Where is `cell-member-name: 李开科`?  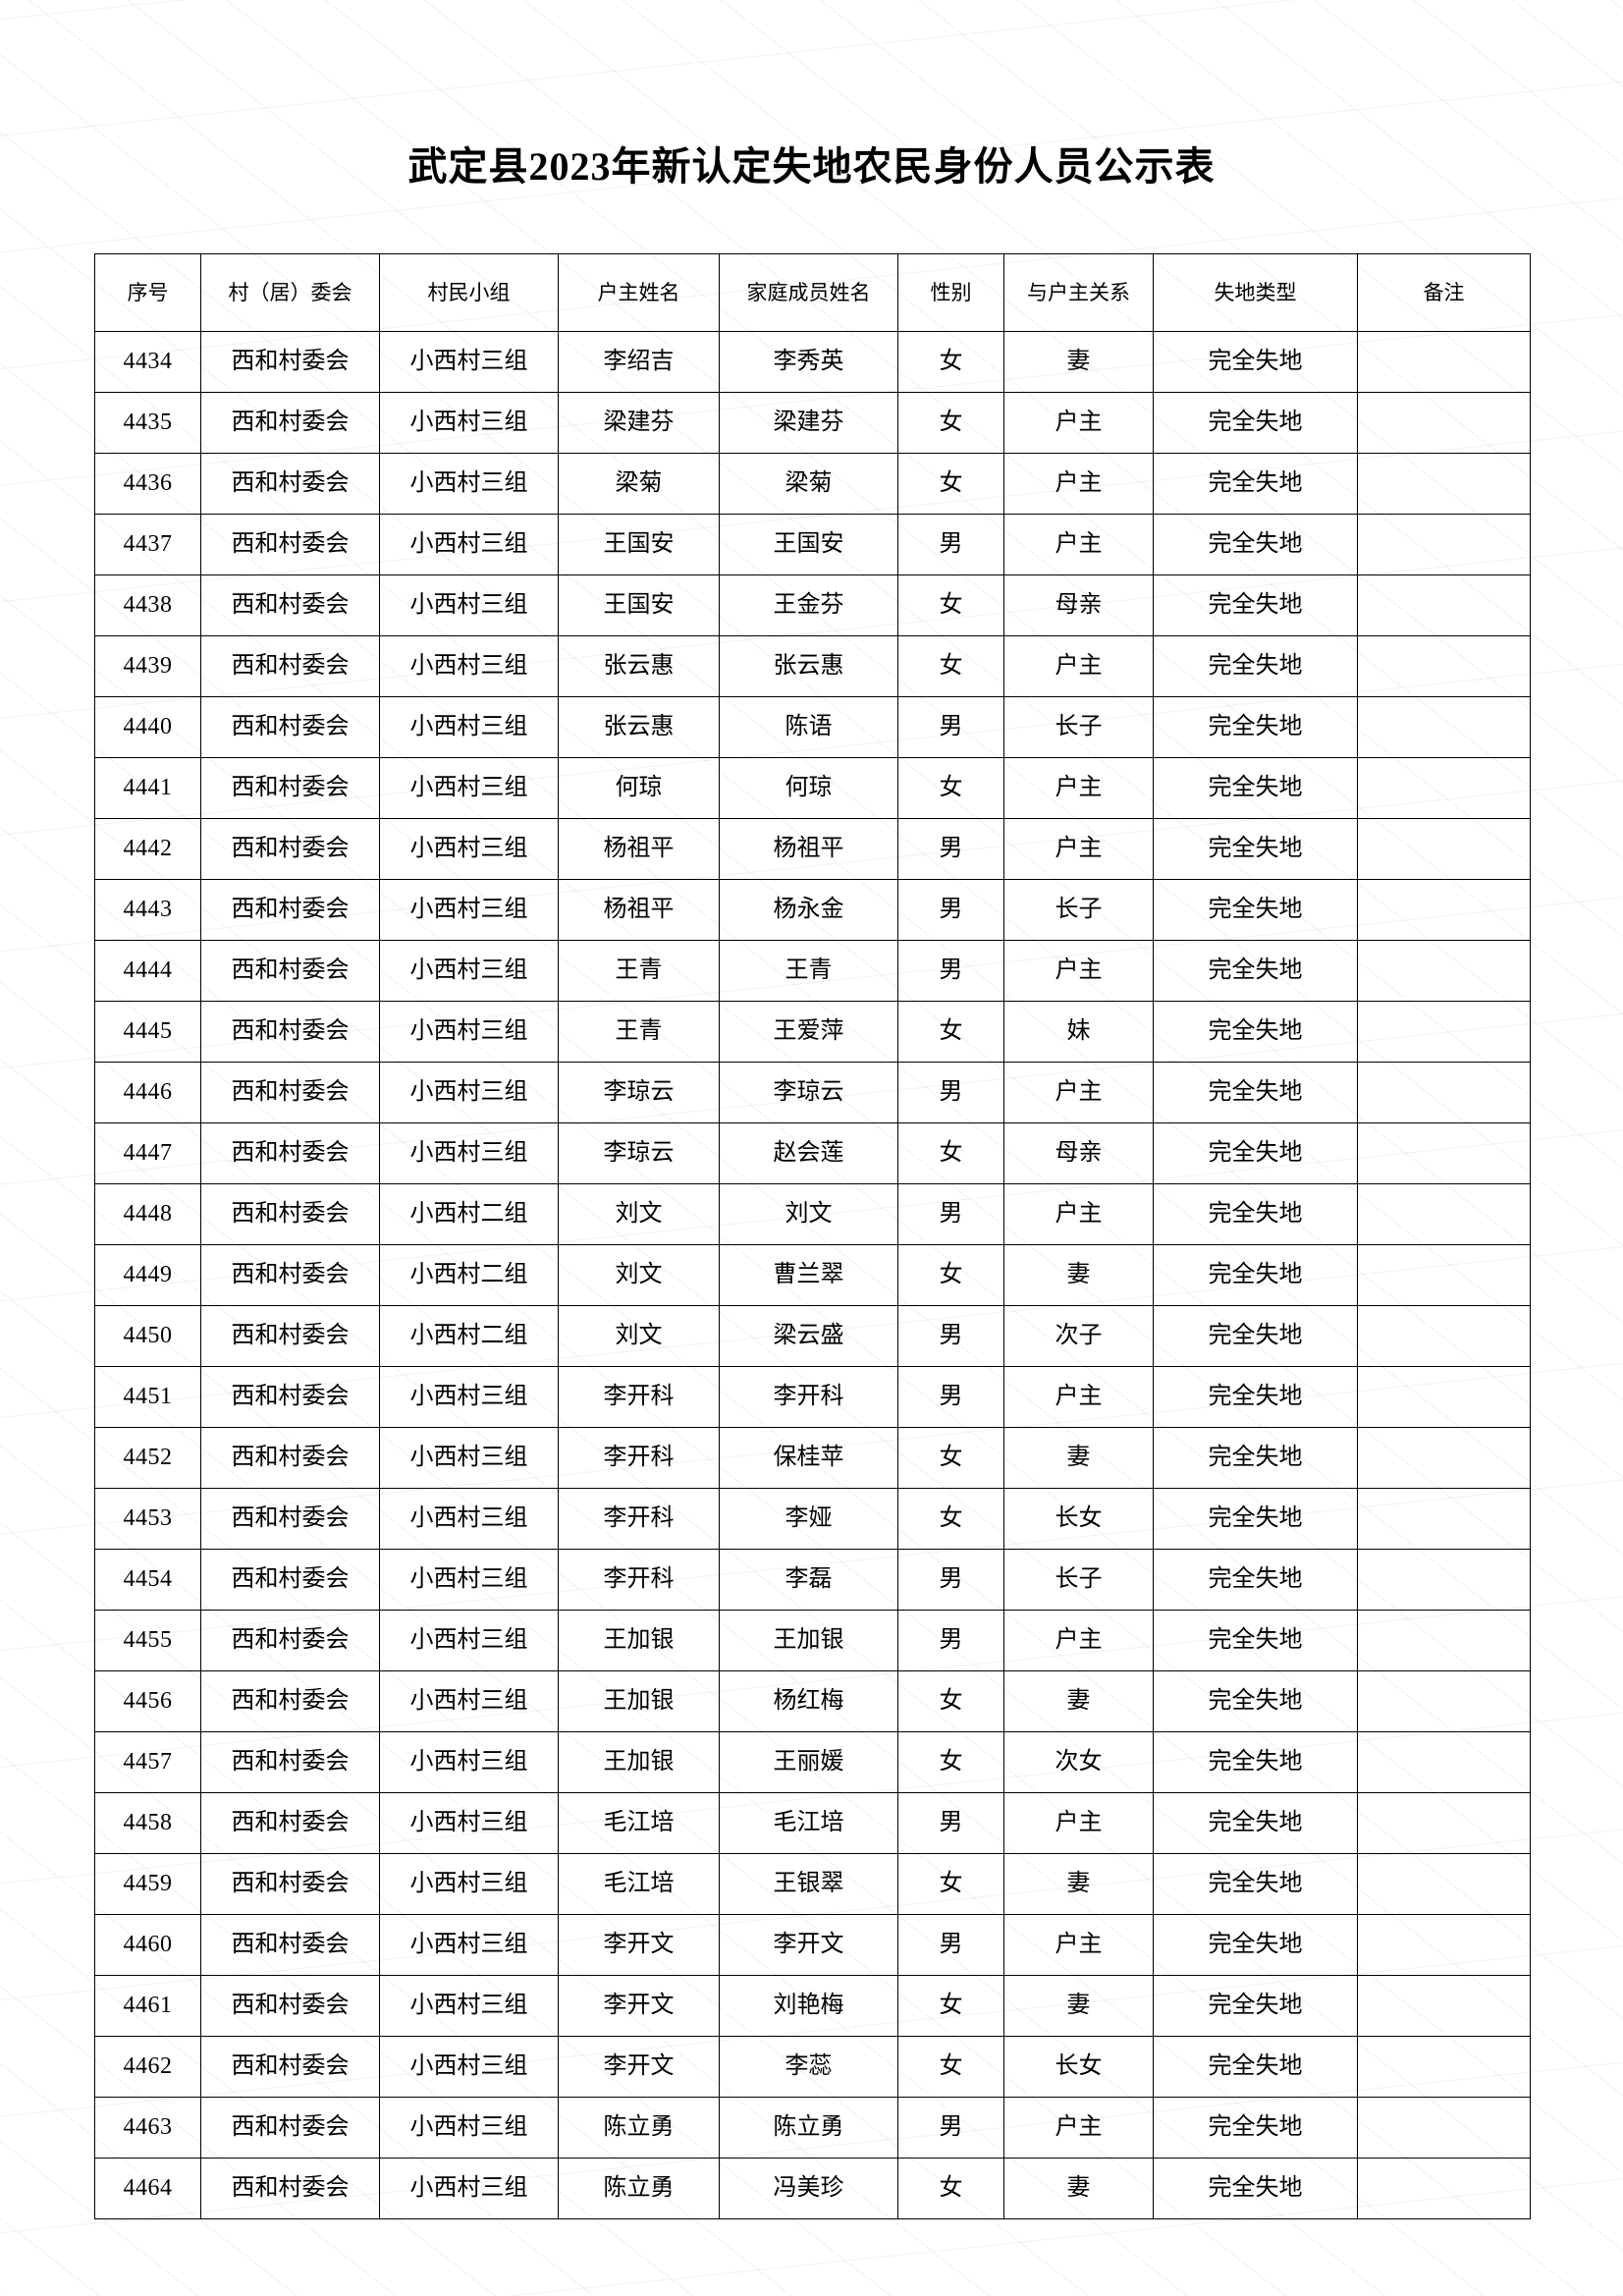
cell-member-name: 李开科 is located at coordinates (808, 1397).